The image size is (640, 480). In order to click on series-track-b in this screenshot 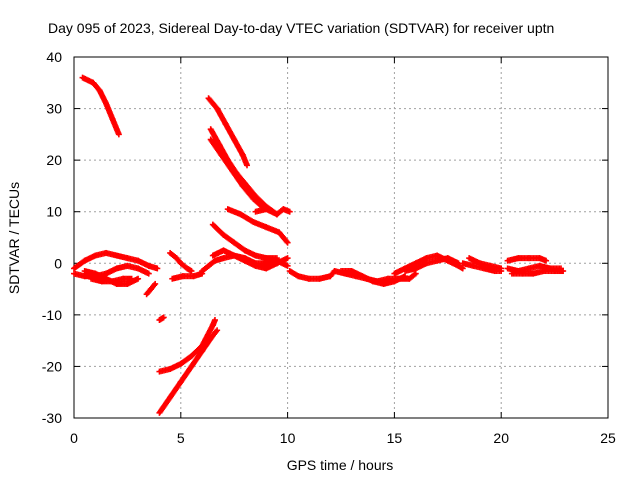, I will do `click(228, 132)`.